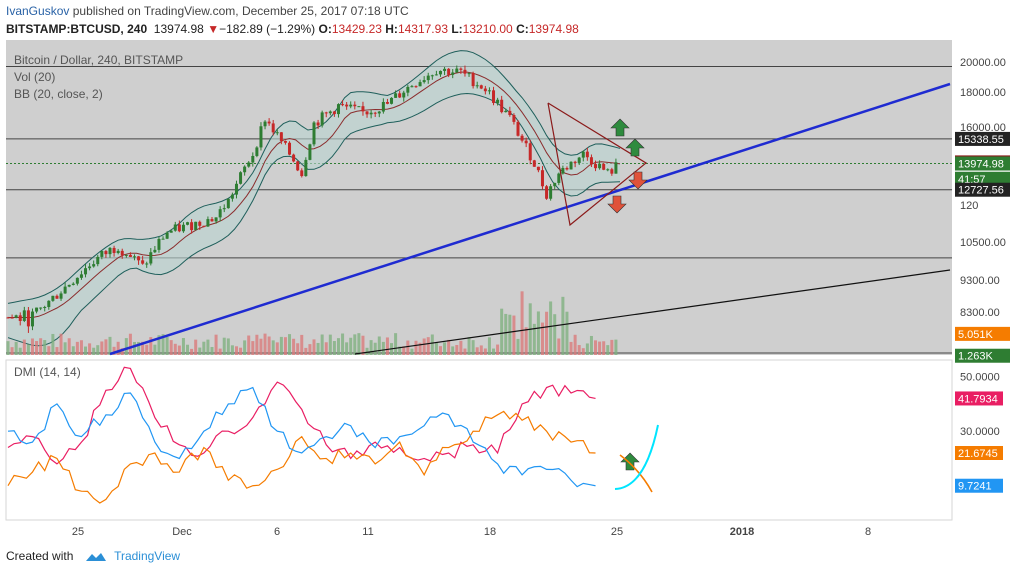 The image size is (1017, 575). I want to click on bb-legend: BB (20, close, 2), so click(58, 94).